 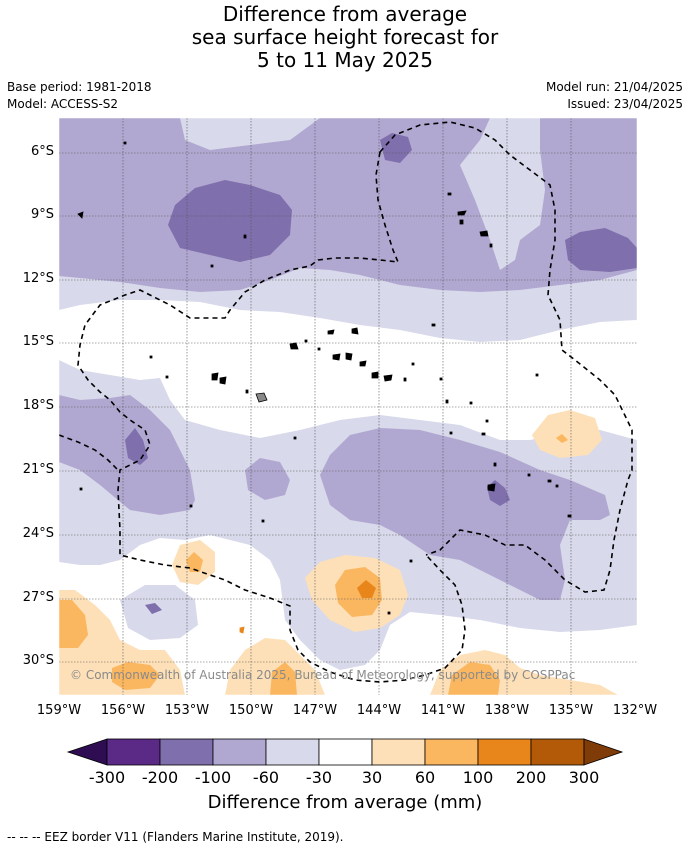 What do you see at coordinates (63, 104) in the screenshot?
I see `model-name: Model: ACCESS-S2` at bounding box center [63, 104].